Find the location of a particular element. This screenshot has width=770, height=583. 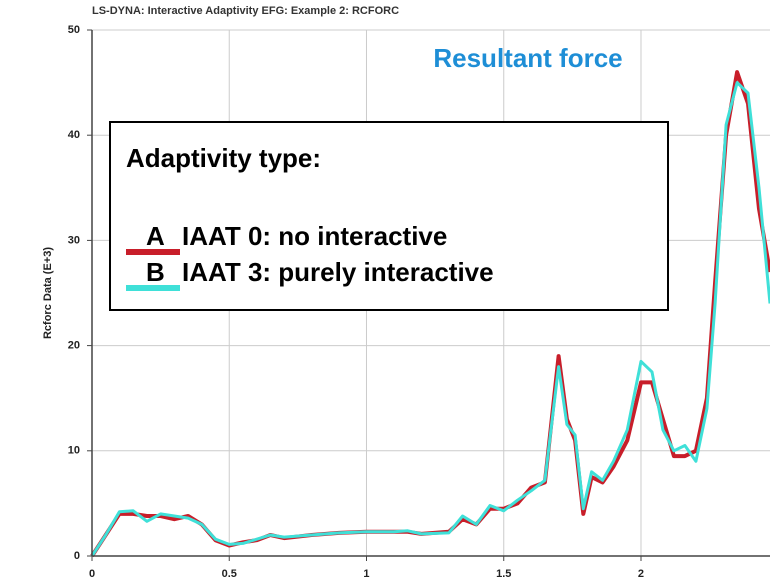

legend-label: IAAT 0: no interactive is located at coordinates (314, 236).